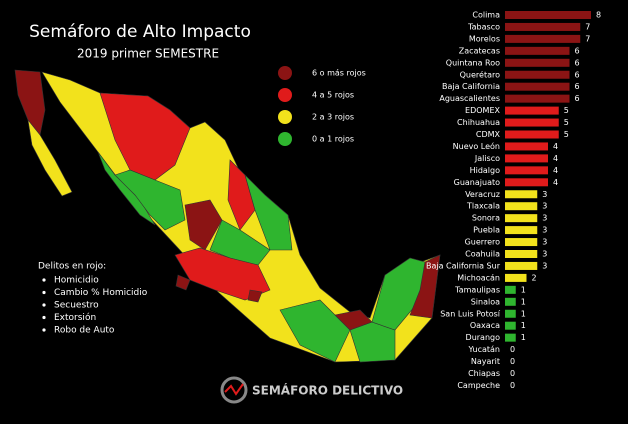  What do you see at coordinates (478, 277) in the screenshot?
I see `category-label: Michoacán` at bounding box center [478, 277].